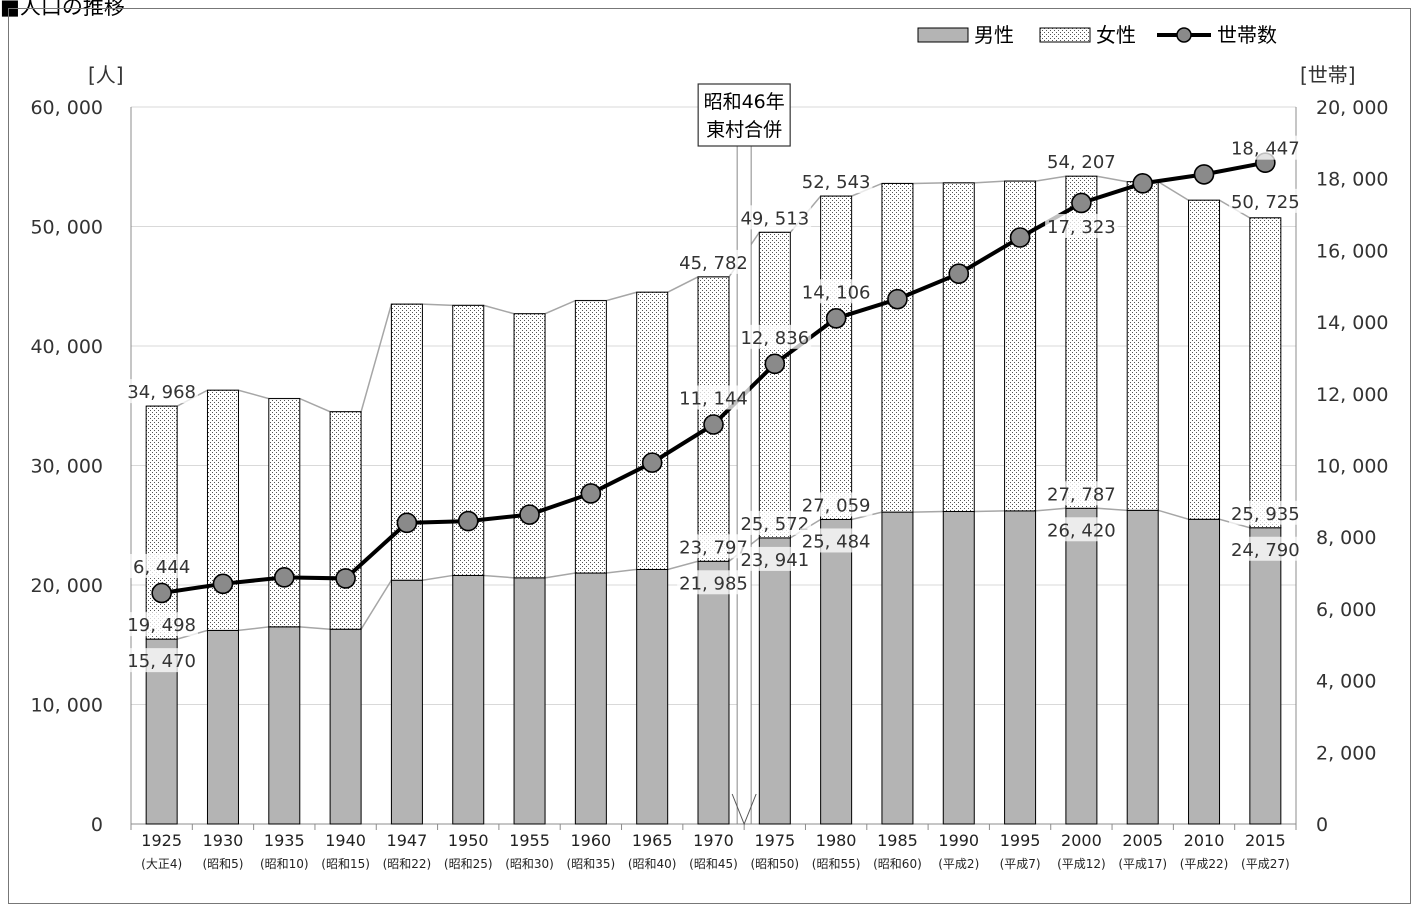  Describe the element at coordinates (713, 692) in the screenshot. I see `bar-male-1970` at that location.